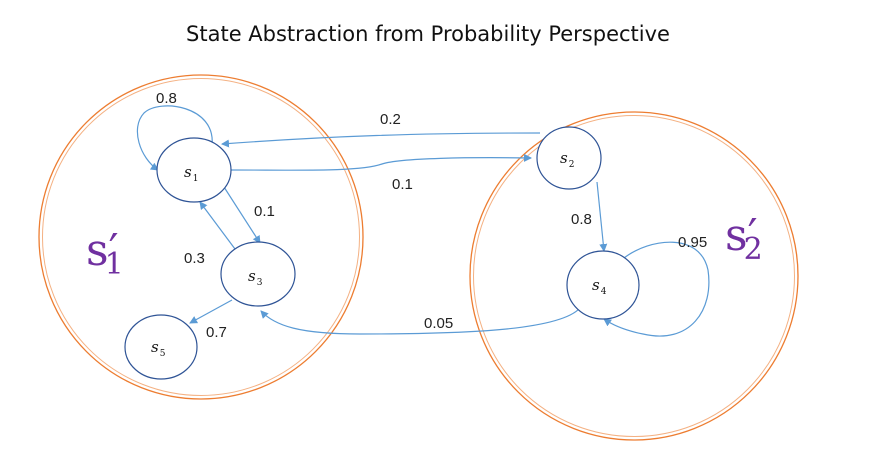 This screenshot has width=869, height=455. Describe the element at coordinates (692, 242) in the screenshot. I see `edge-s4-s4-label: 0.95` at that location.